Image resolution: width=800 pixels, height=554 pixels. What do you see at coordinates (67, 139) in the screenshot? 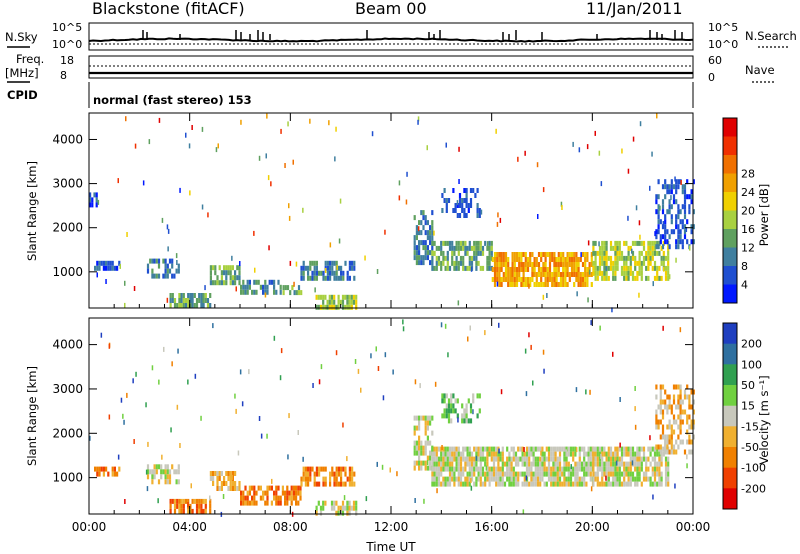
I see `power-ytick-label: 4000` at bounding box center [67, 139].